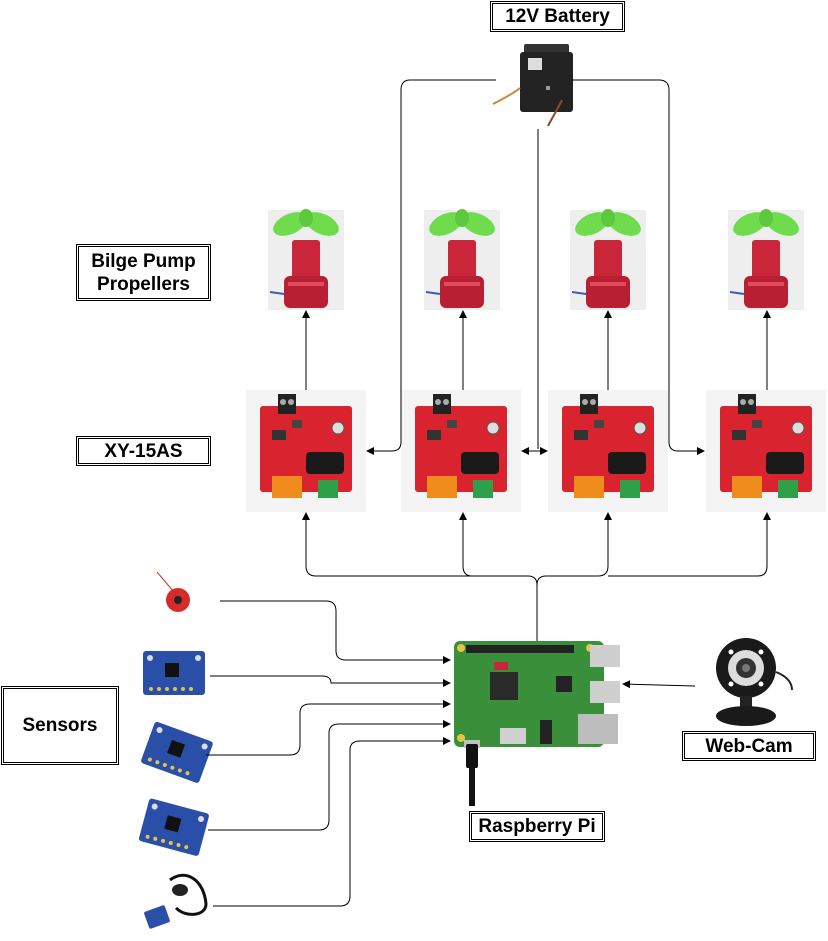  I want to click on battery-label: 12V Battery, so click(557, 16).